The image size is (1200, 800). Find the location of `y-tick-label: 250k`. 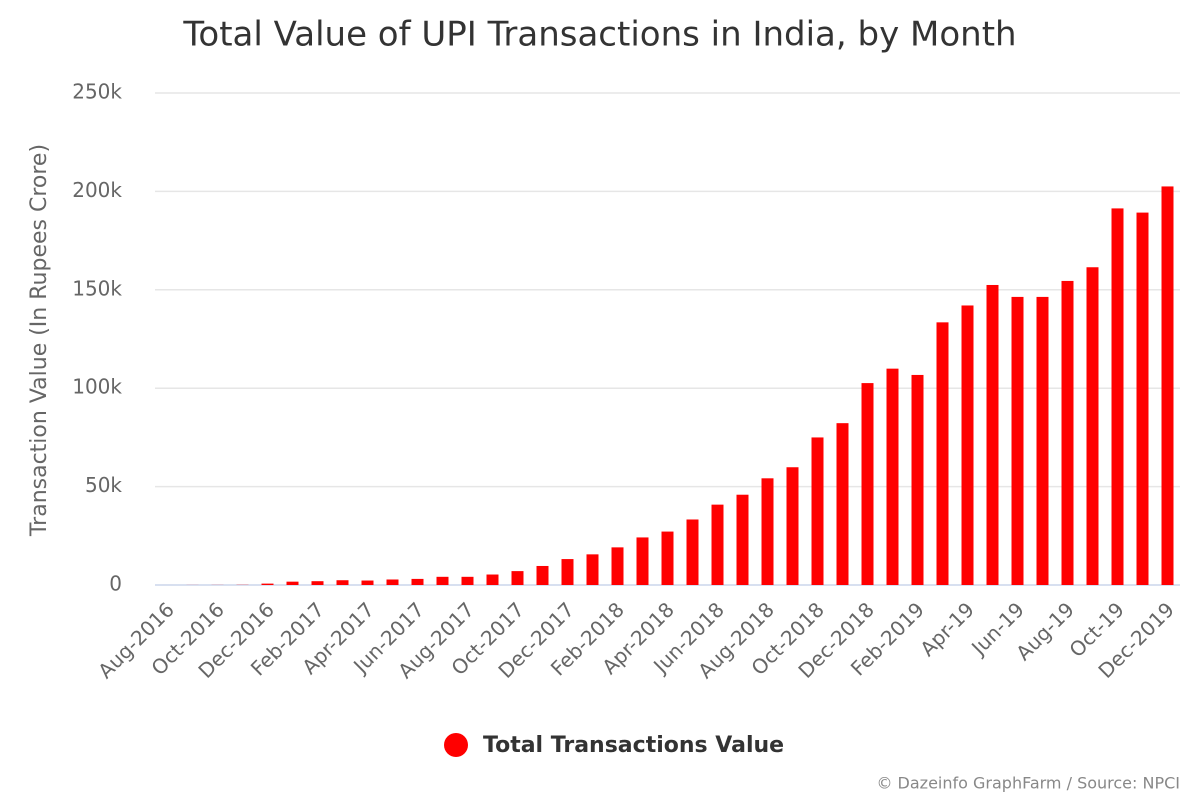

y-tick-label: 250k is located at coordinates (97, 92).